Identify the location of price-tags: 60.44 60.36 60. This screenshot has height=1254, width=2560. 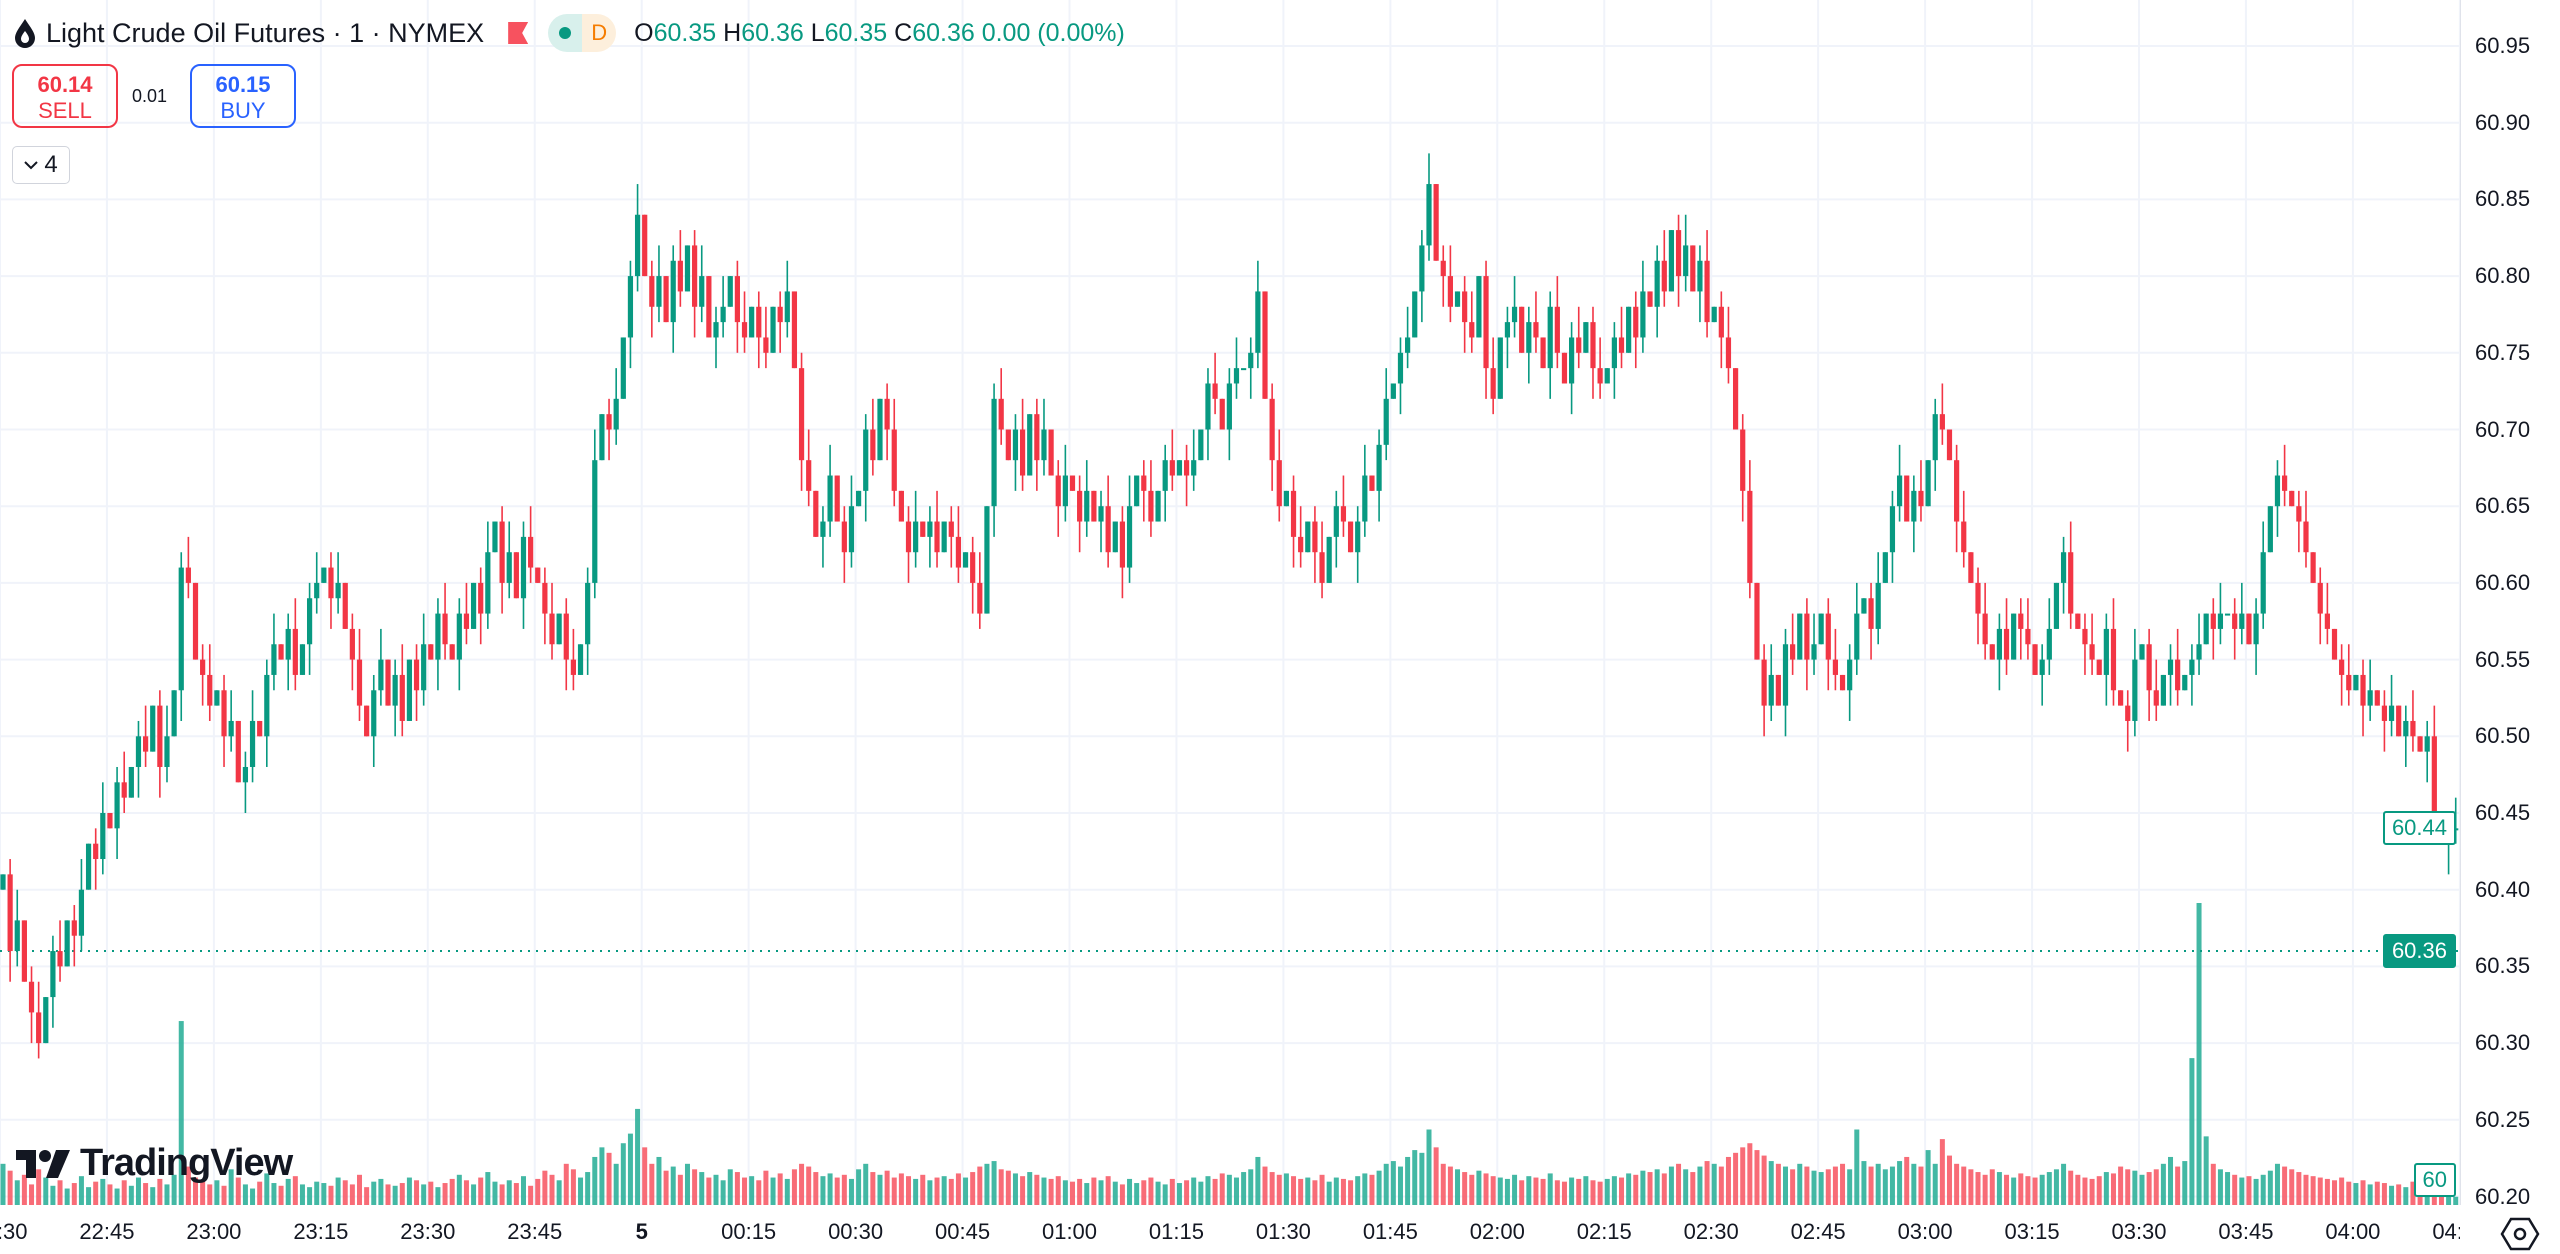
(2409, 602).